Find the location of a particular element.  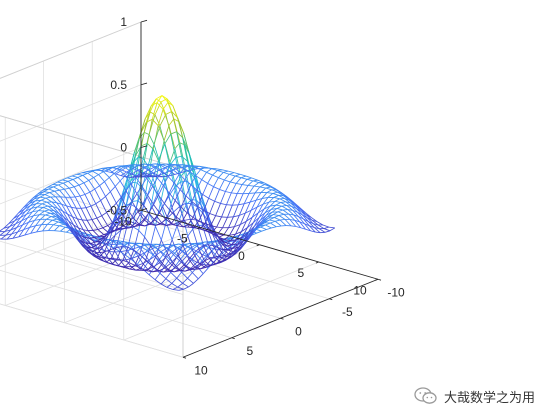

grid-line is located at coordinates (92, 142).